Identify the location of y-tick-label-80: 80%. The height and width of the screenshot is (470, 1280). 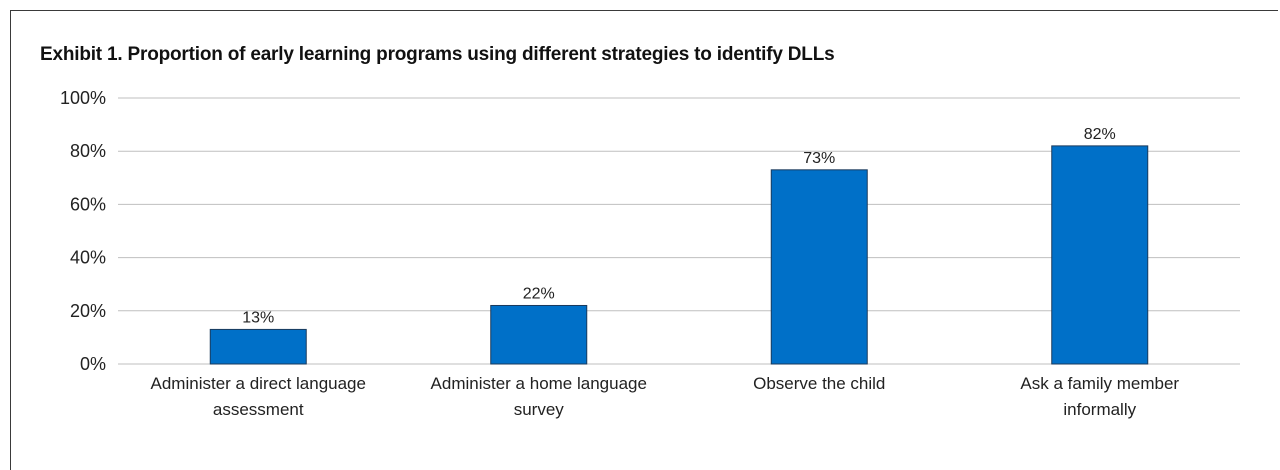
(88, 151).